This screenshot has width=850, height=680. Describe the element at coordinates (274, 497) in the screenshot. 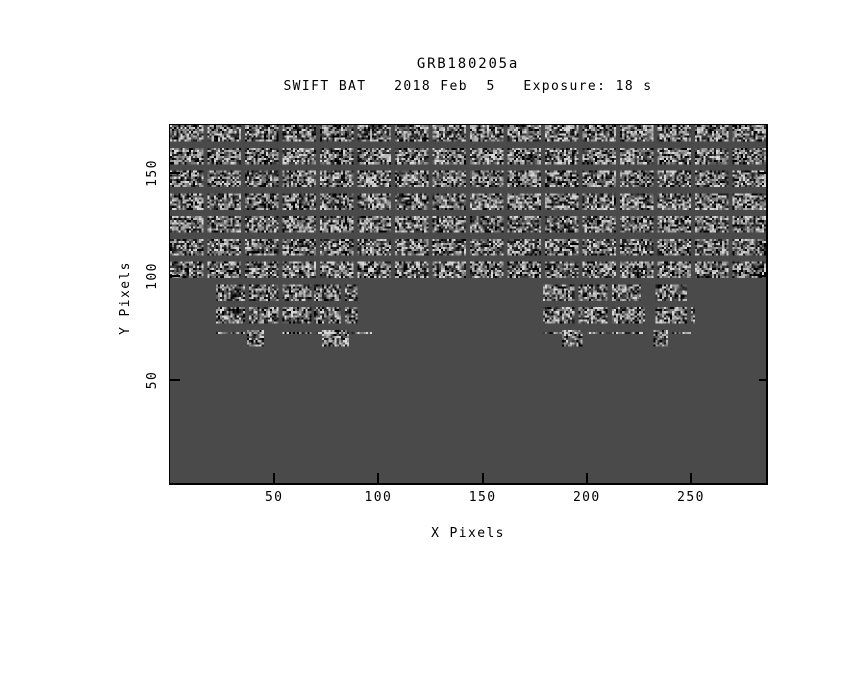

I see `x-tick-label: 50` at that location.